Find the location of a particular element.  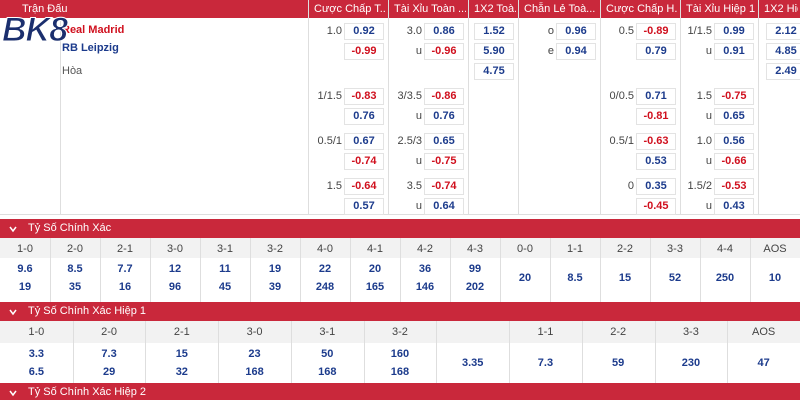

score-odds: 45 is located at coordinates (225, 287).